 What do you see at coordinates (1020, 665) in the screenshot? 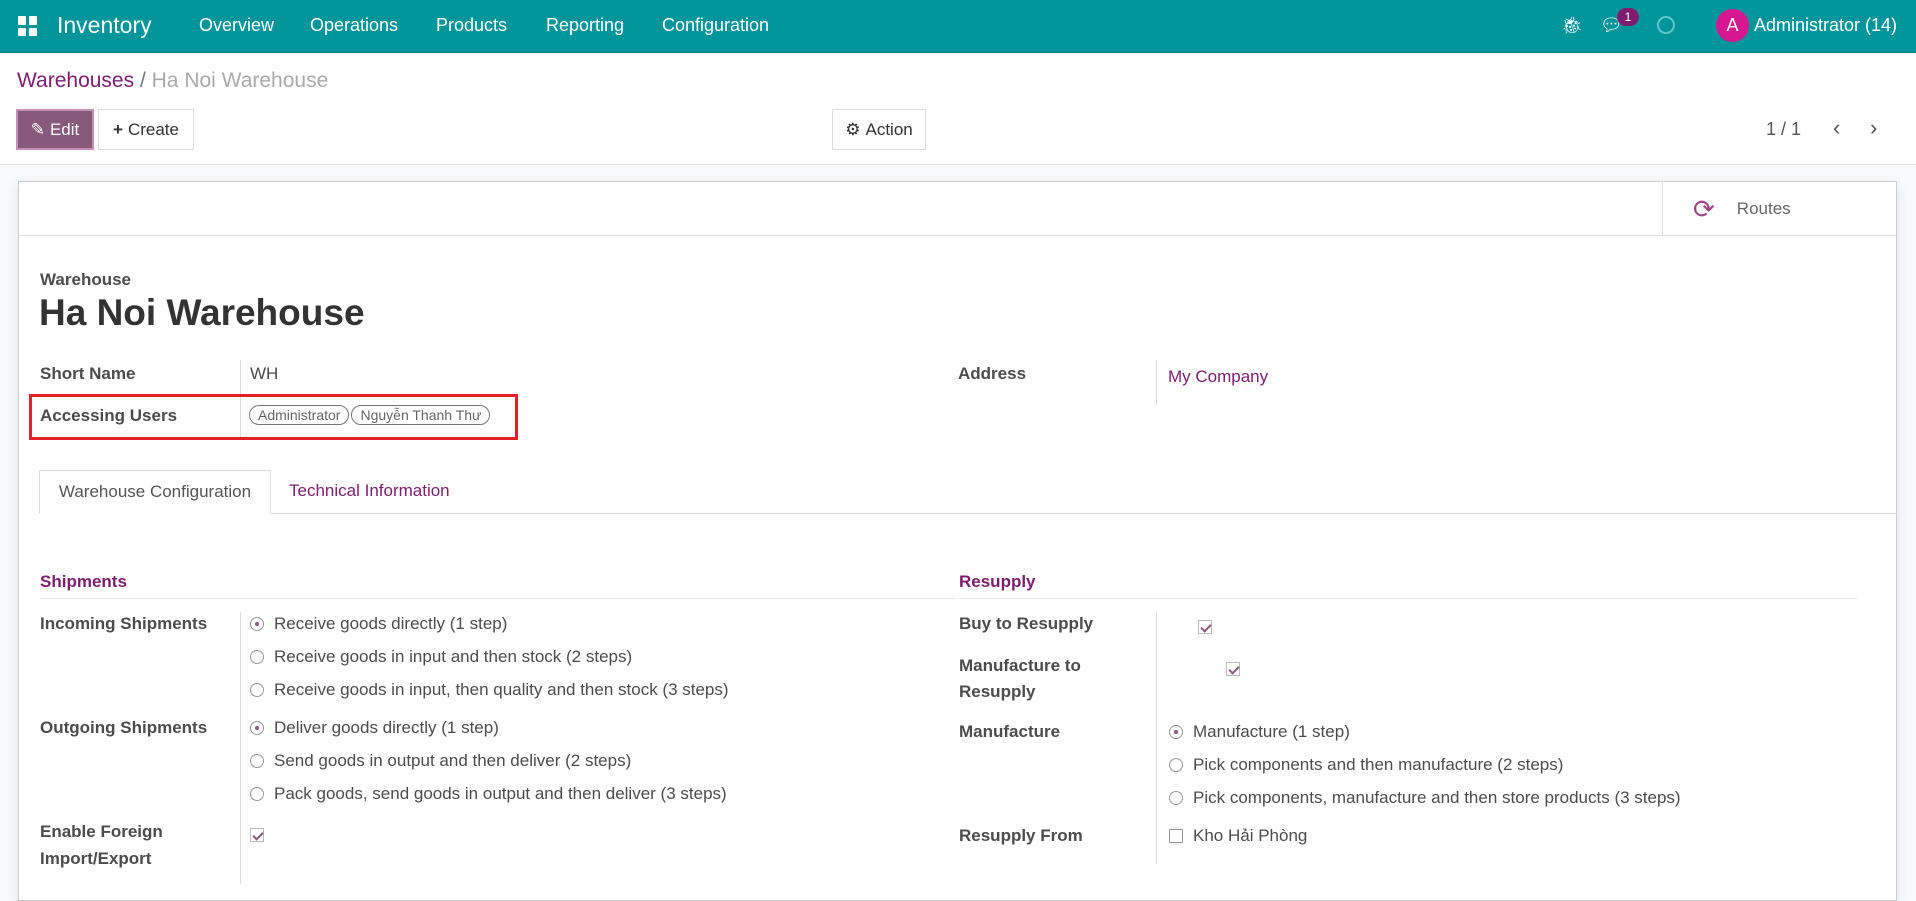
I see `manufacture-to-resupply-label-1: Manufacture to` at bounding box center [1020, 665].